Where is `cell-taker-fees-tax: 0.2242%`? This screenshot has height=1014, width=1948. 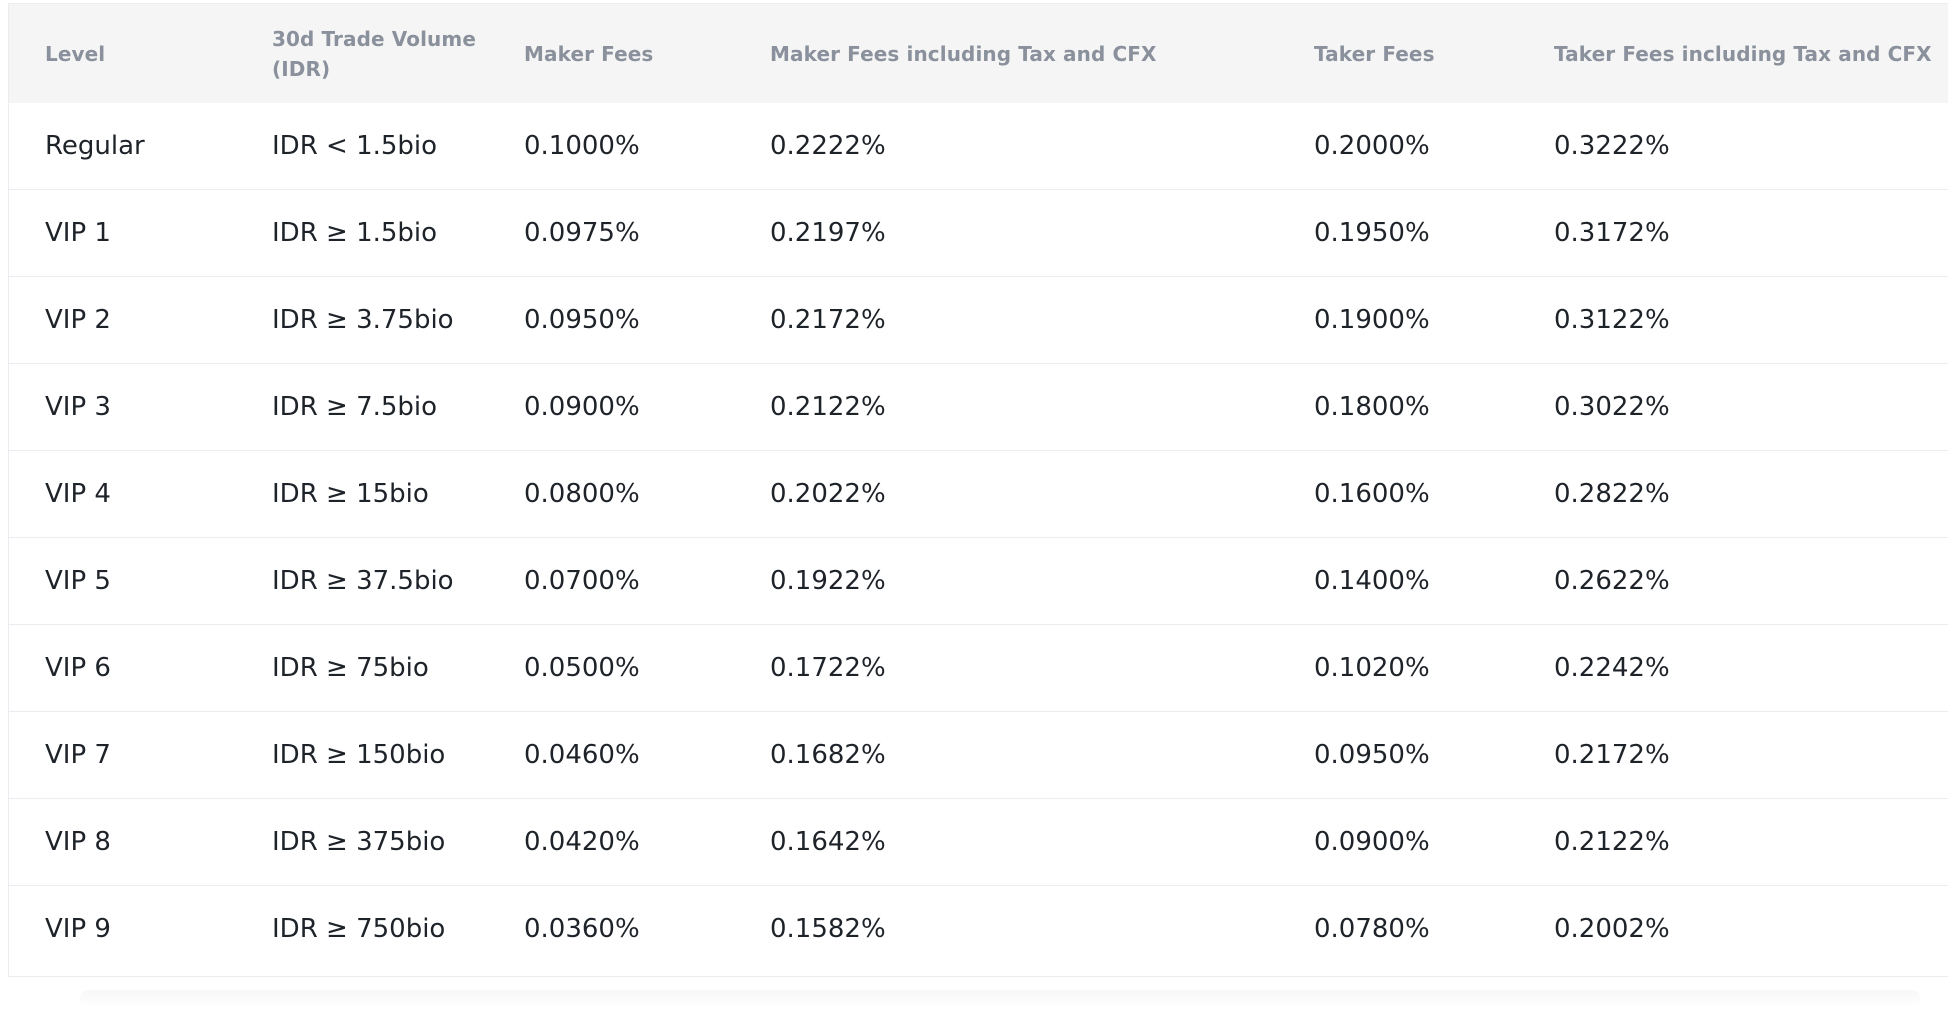 cell-taker-fees-tax: 0.2242% is located at coordinates (1612, 668).